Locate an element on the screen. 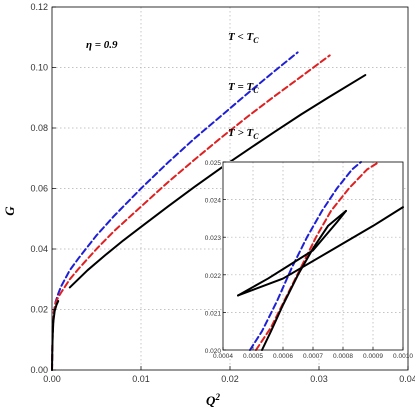 This screenshot has height=411, width=415. x-axis-title-base: Q is located at coordinates (211, 400).